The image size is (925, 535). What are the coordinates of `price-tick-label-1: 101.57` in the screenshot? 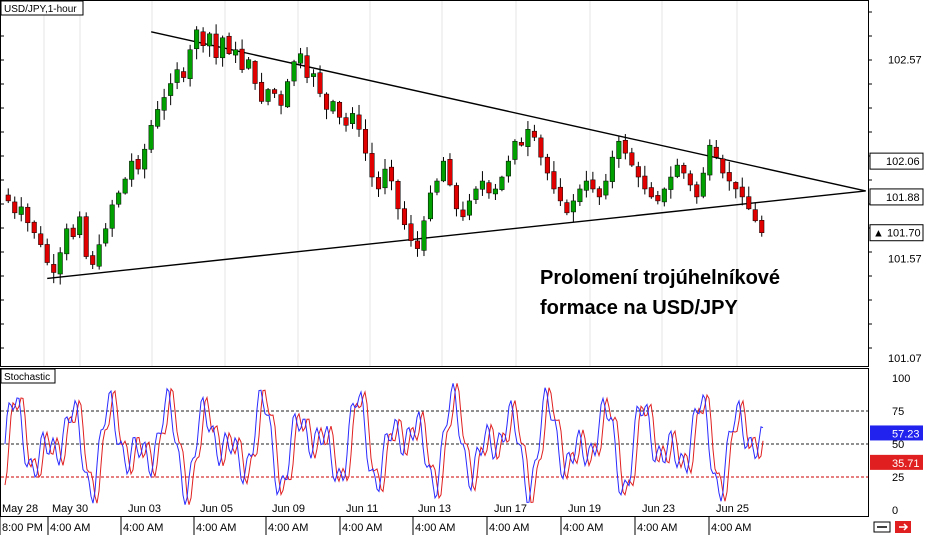 It's located at (905, 260).